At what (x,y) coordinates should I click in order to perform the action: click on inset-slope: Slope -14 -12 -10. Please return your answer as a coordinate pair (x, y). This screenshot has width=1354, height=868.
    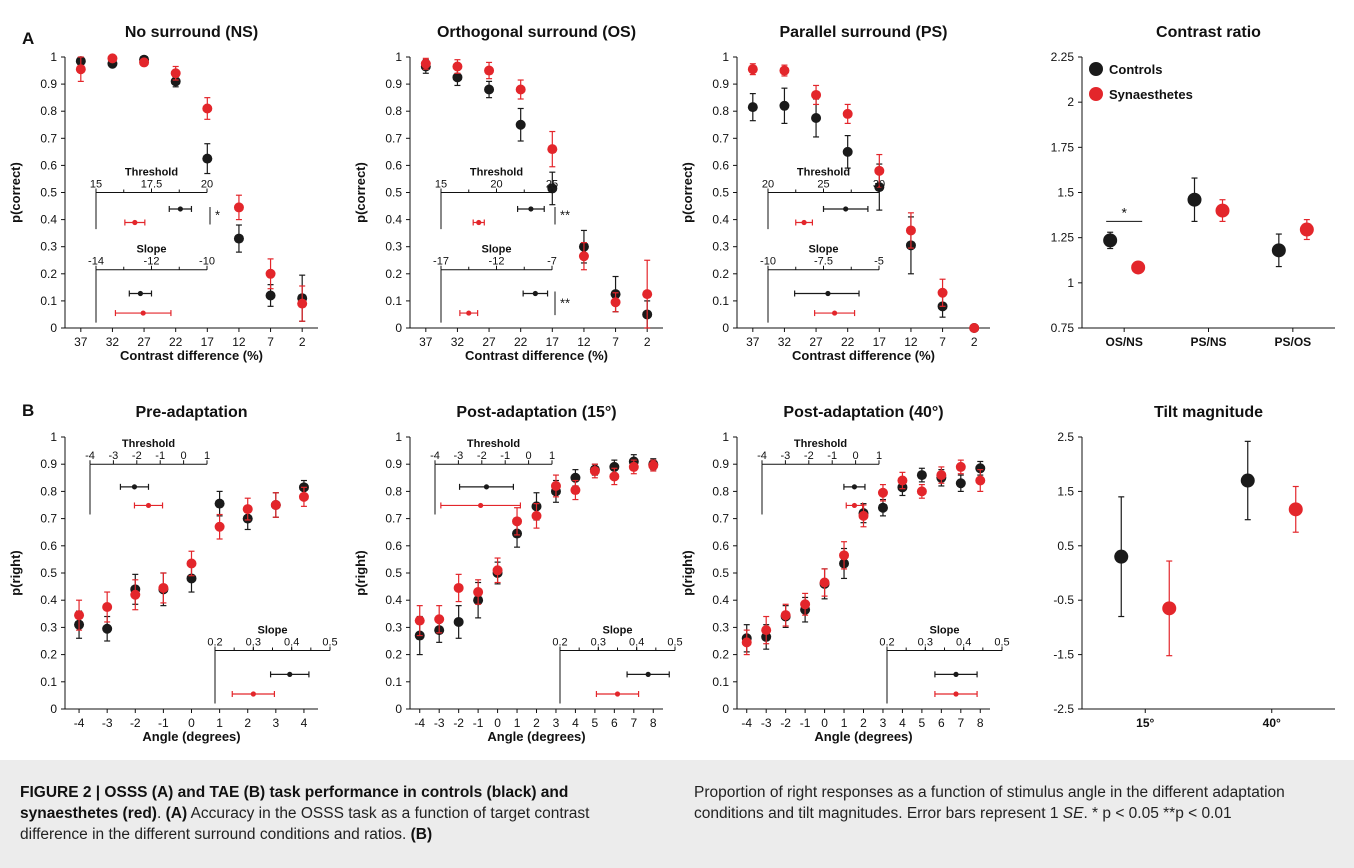
    Looking at the image, I should click on (151, 283).